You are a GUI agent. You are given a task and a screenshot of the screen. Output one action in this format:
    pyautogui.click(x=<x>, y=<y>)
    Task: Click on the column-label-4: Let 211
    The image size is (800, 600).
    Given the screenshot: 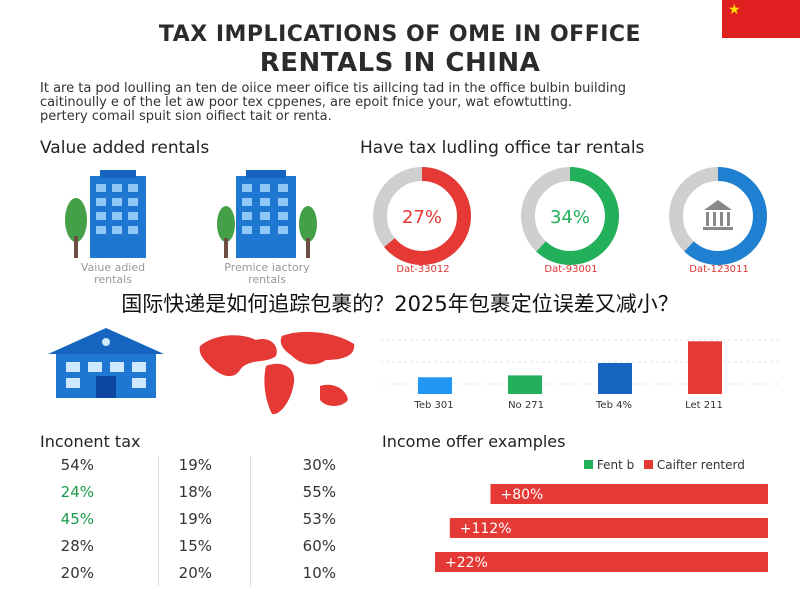 What is the action you would take?
    pyautogui.click(x=704, y=405)
    